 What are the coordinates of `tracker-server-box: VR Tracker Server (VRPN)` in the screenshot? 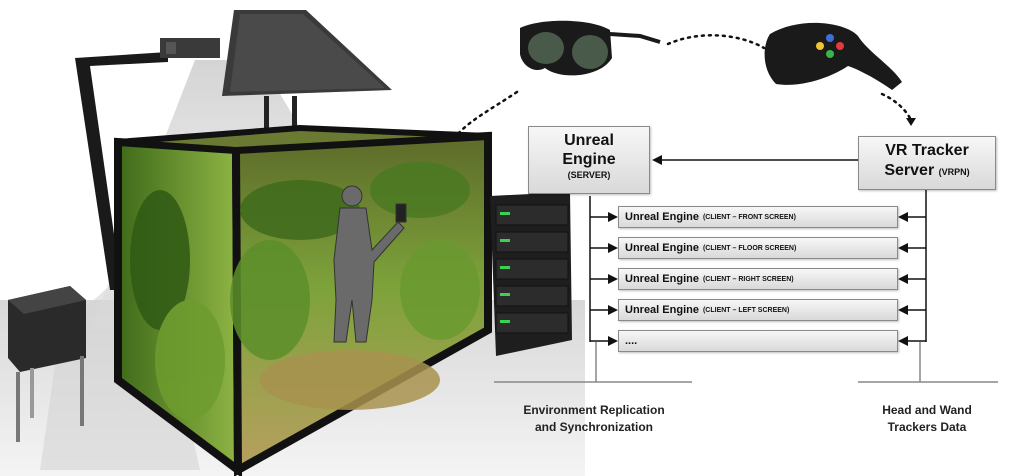 It's located at (927, 163).